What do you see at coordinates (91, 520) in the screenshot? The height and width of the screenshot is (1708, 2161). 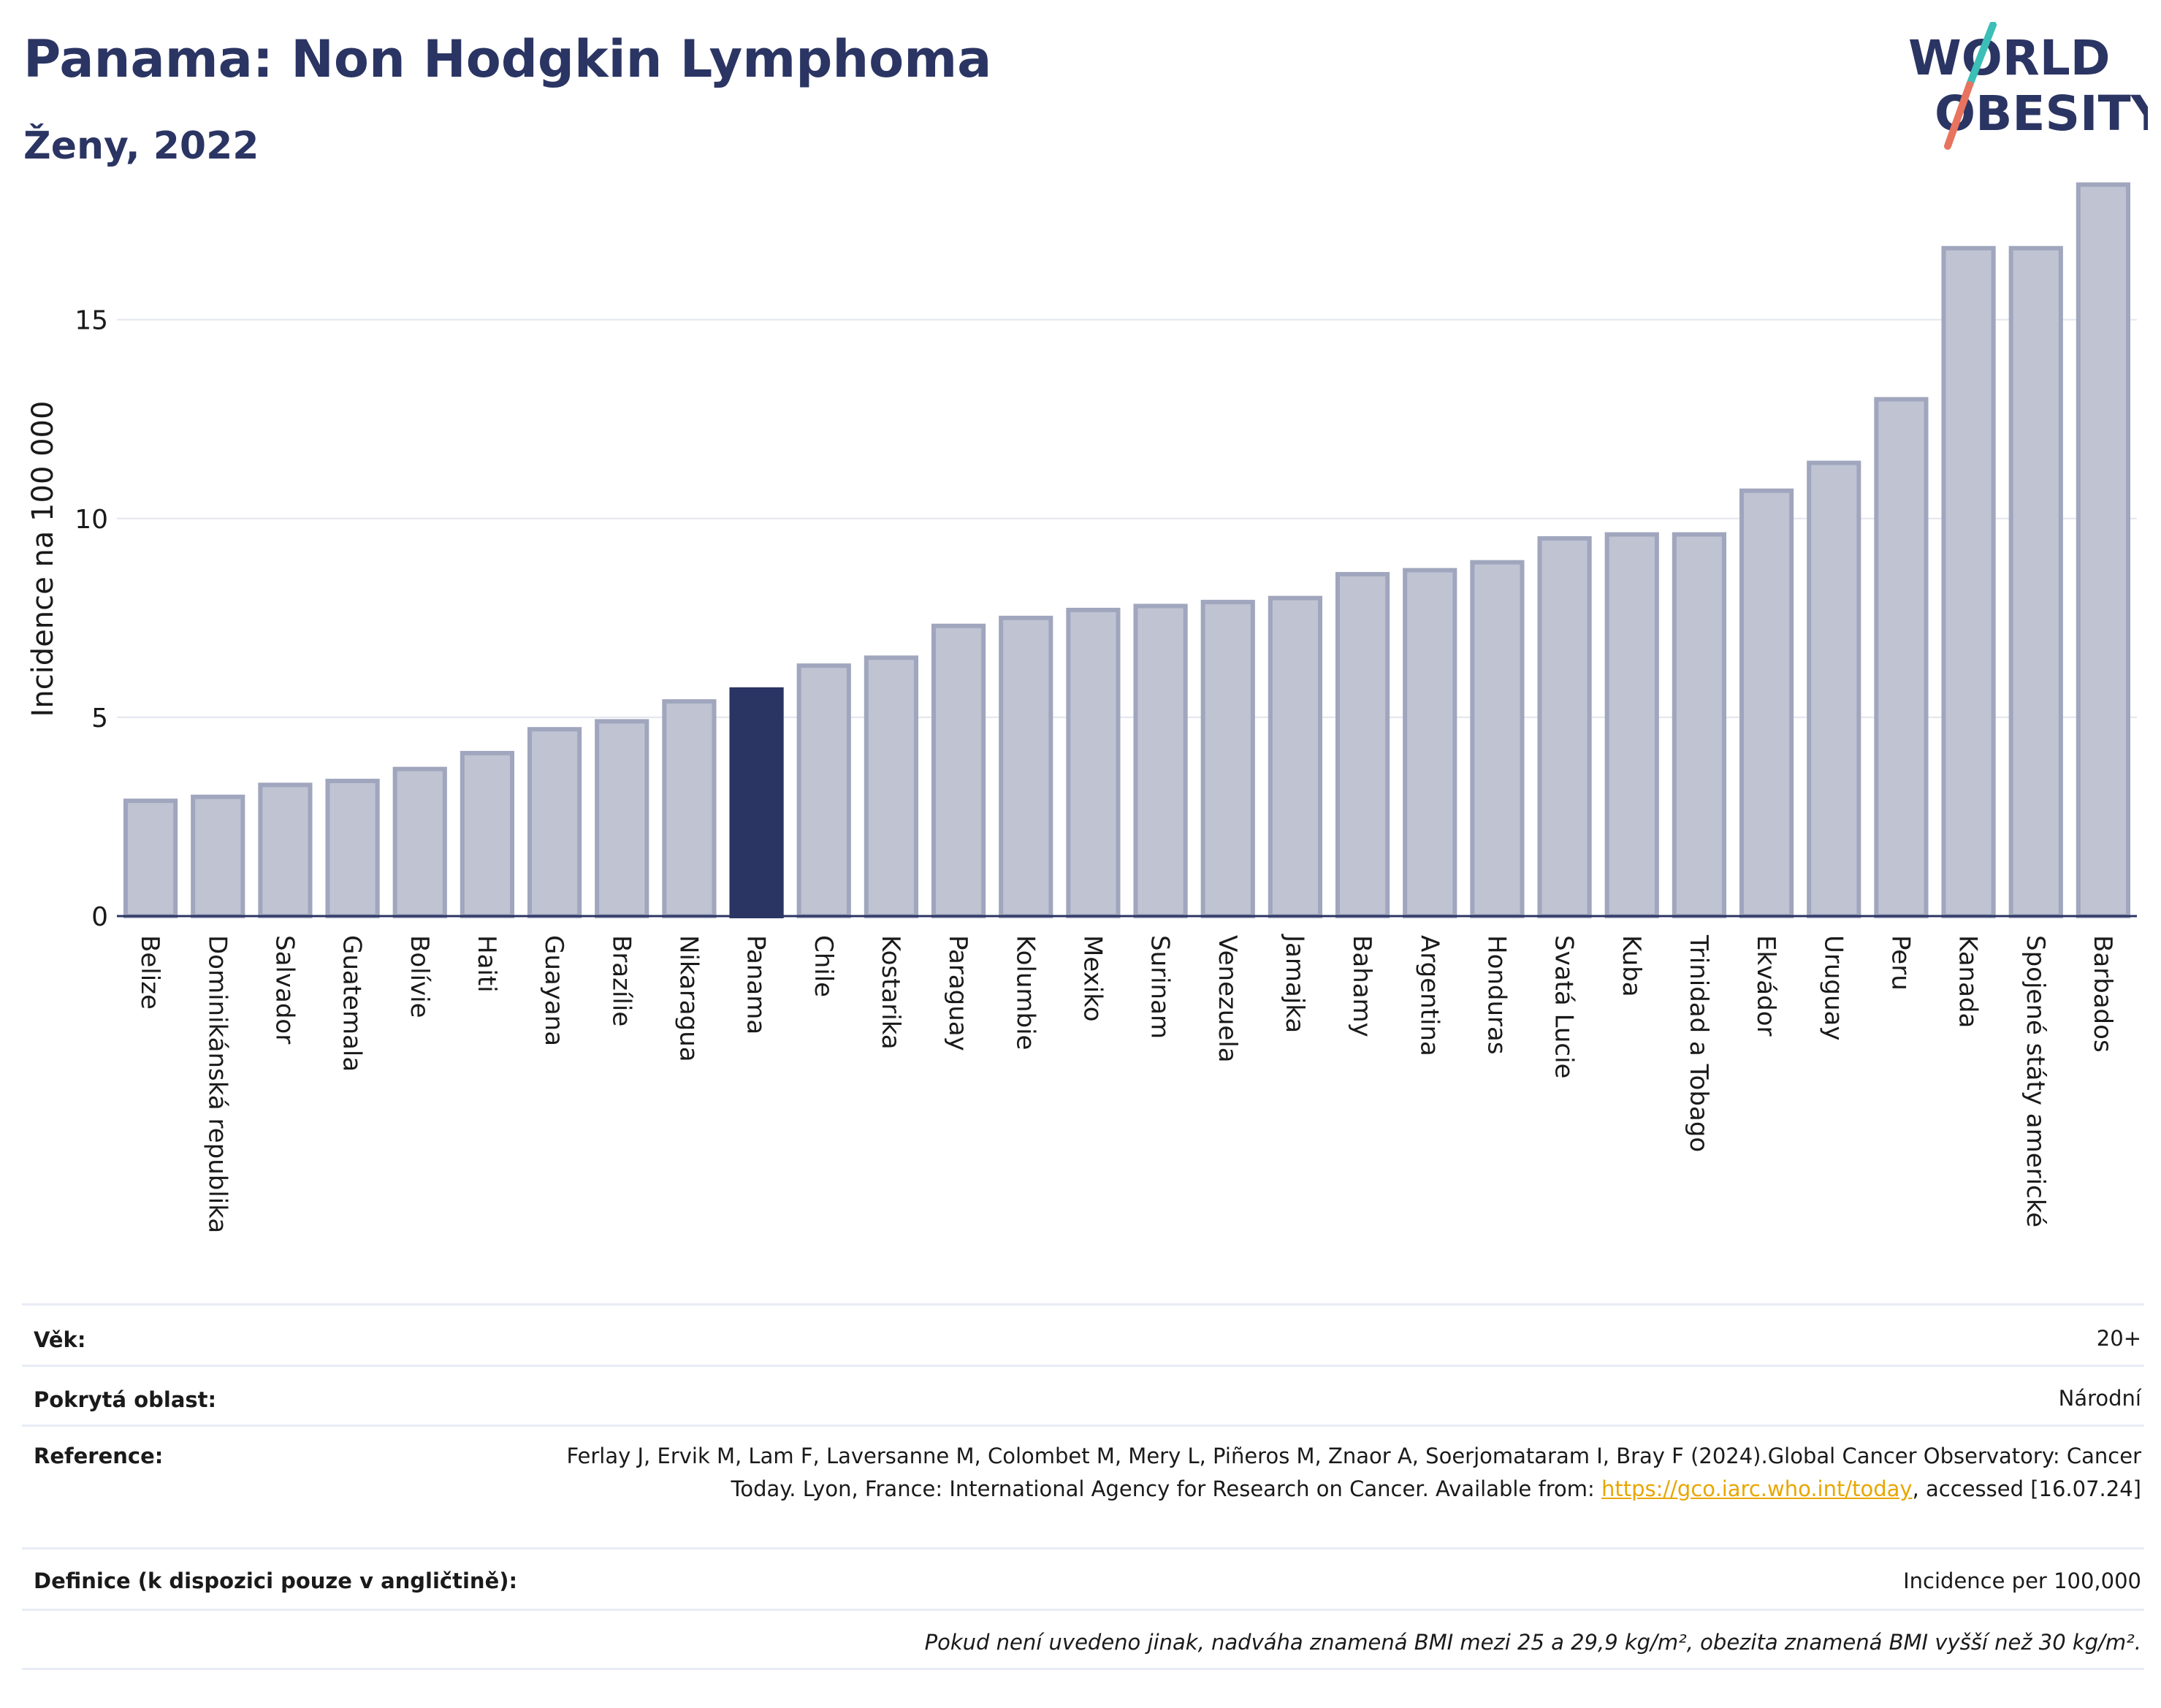 I see `y-tick-label: 10` at bounding box center [91, 520].